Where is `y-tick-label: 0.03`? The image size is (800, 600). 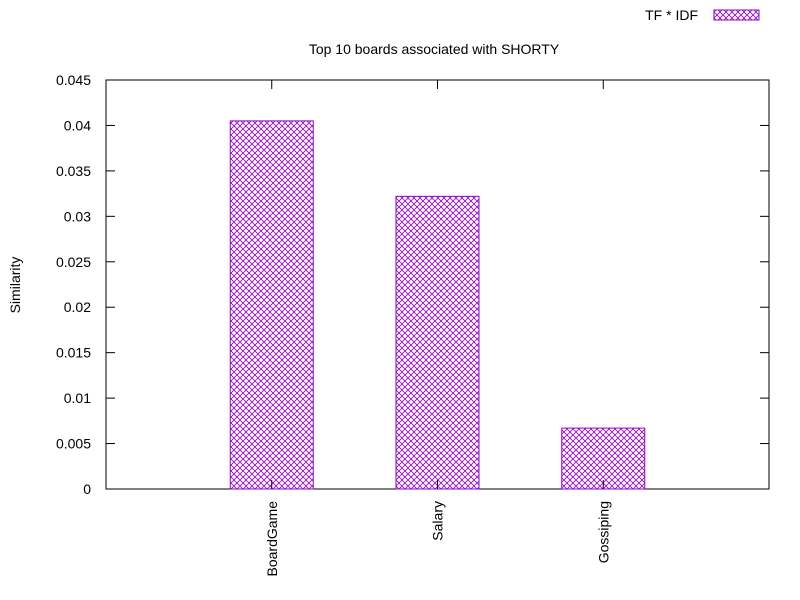
y-tick-label: 0.03 is located at coordinates (77, 216).